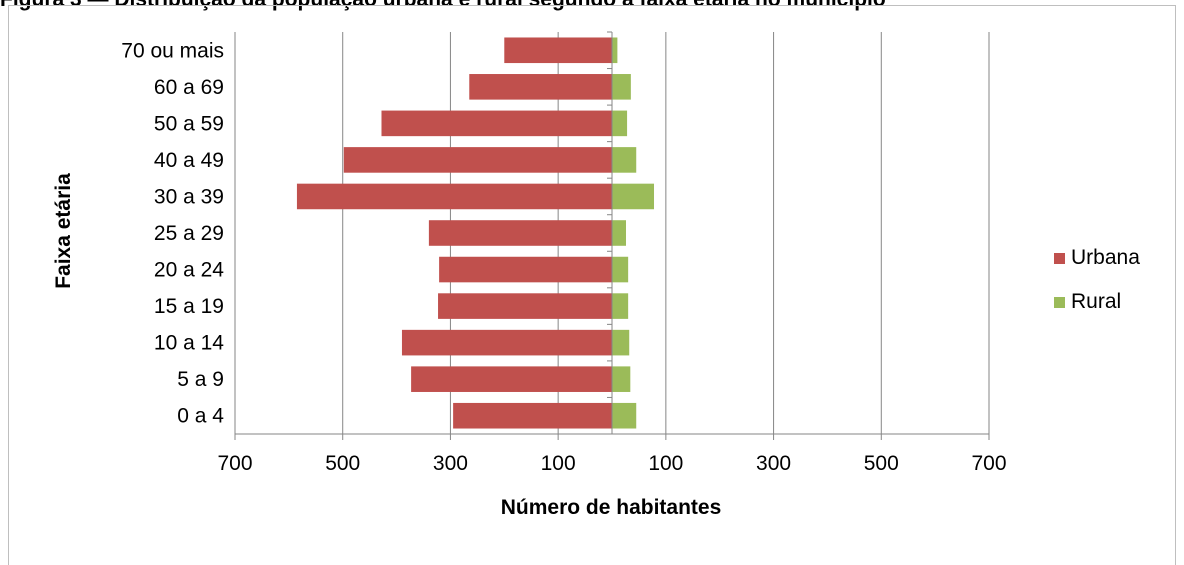  Describe the element at coordinates (189, 160) in the screenshot. I see `y-tick-label-7: 40 a 49` at that location.